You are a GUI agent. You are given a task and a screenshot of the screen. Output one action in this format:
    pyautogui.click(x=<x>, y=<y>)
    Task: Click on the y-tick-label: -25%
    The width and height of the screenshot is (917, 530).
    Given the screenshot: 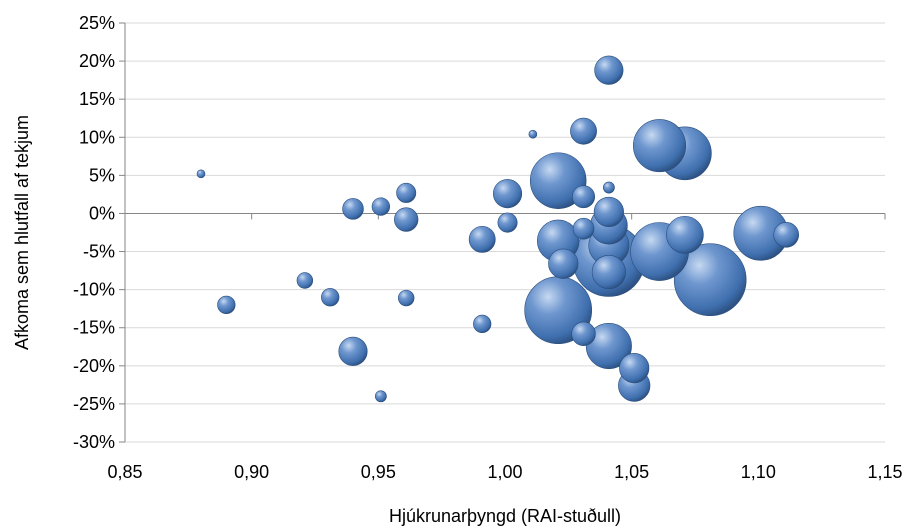 What is the action you would take?
    pyautogui.click(x=94, y=404)
    